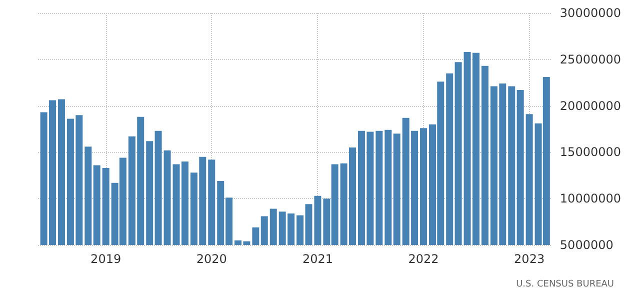 The width and height of the screenshot is (624, 297). Describe the element at coordinates (529, 259) in the screenshot. I see `x-tick-label: 2023` at that location.